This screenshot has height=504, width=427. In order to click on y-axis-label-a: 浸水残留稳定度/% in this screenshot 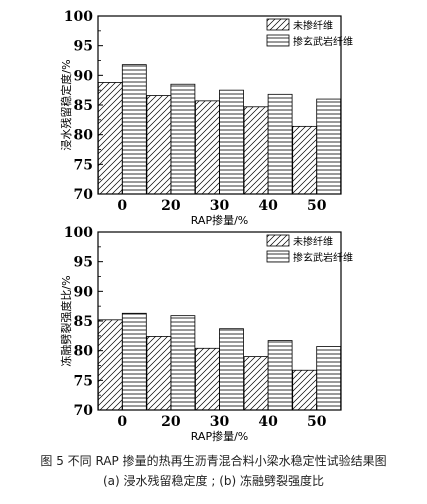, I will do `click(66, 104)`.